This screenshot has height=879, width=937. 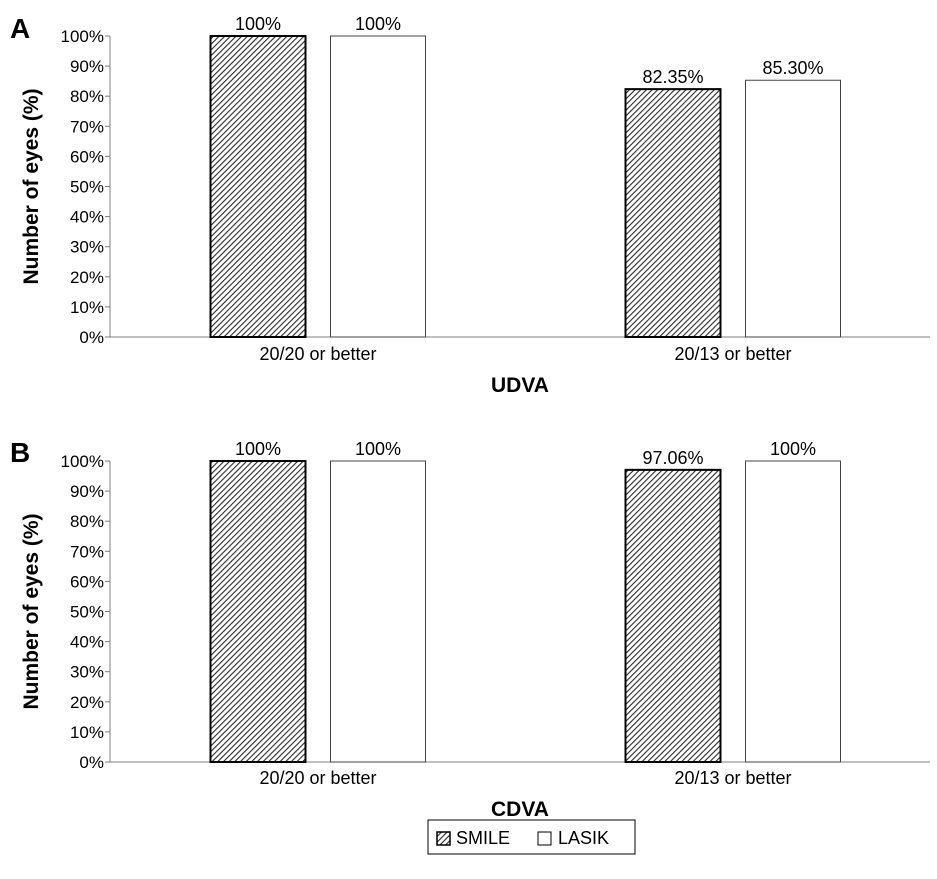 I want to click on data-label-lasik-b-1: 100%, so click(x=378, y=449).